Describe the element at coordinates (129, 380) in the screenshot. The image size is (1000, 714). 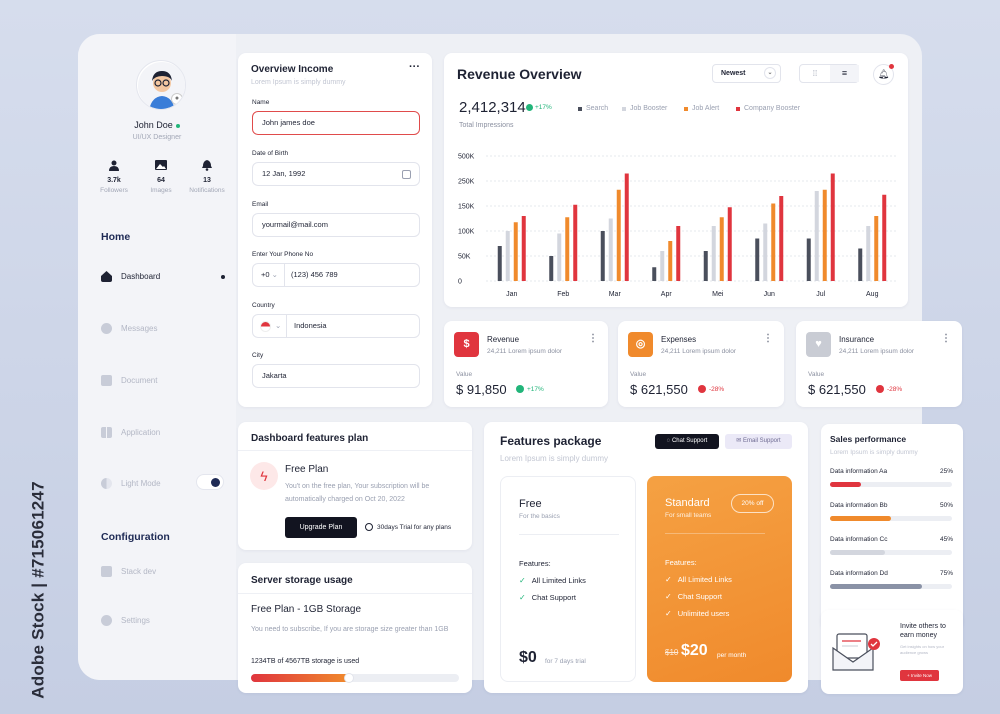
I see `sidebar-item-document: Document` at that location.